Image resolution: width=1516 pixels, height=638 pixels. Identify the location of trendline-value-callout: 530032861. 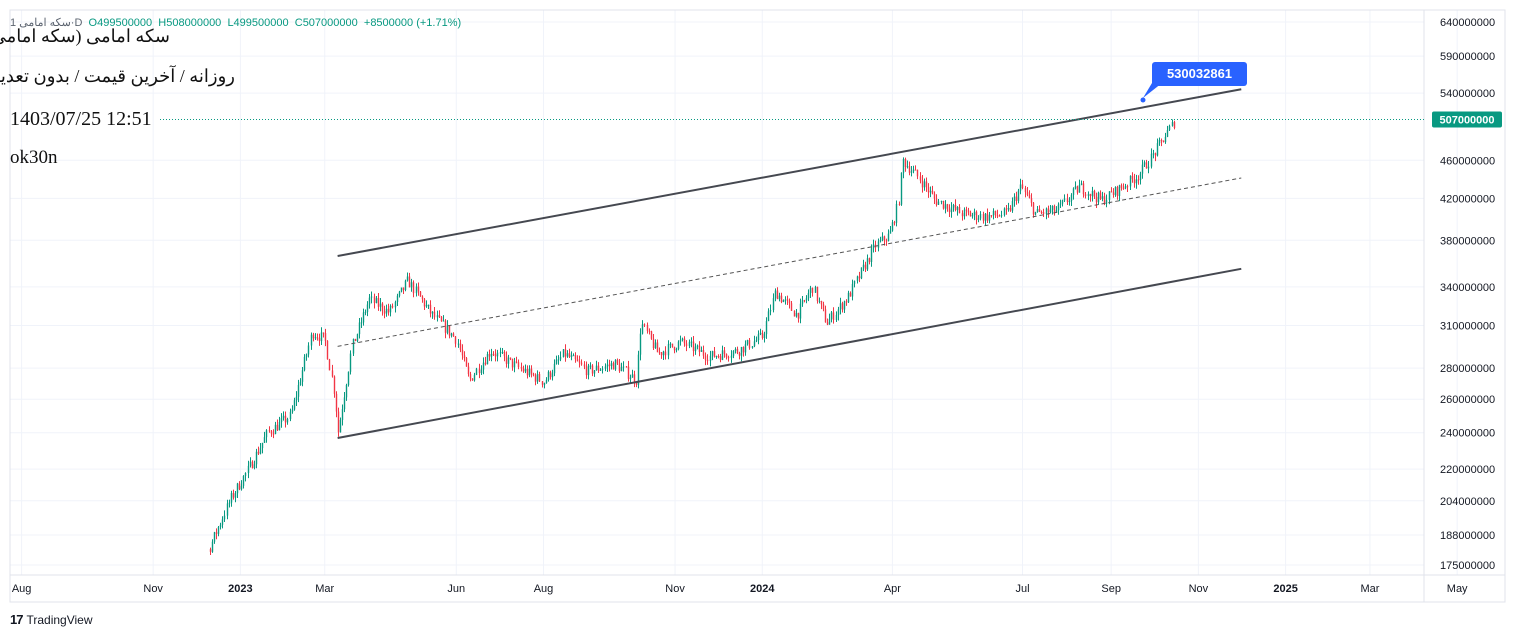
(1194, 82).